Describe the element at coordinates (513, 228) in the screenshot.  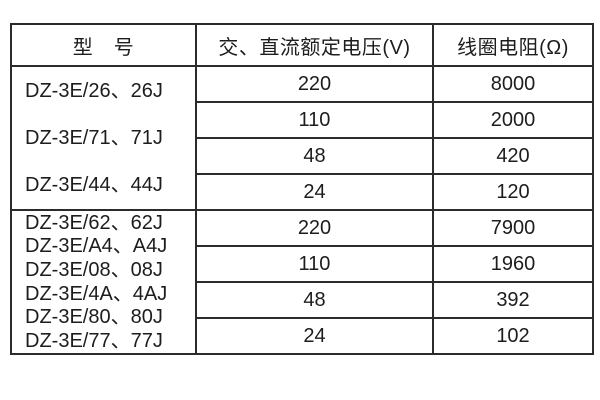
I see `resistance-cell: 7900` at that location.